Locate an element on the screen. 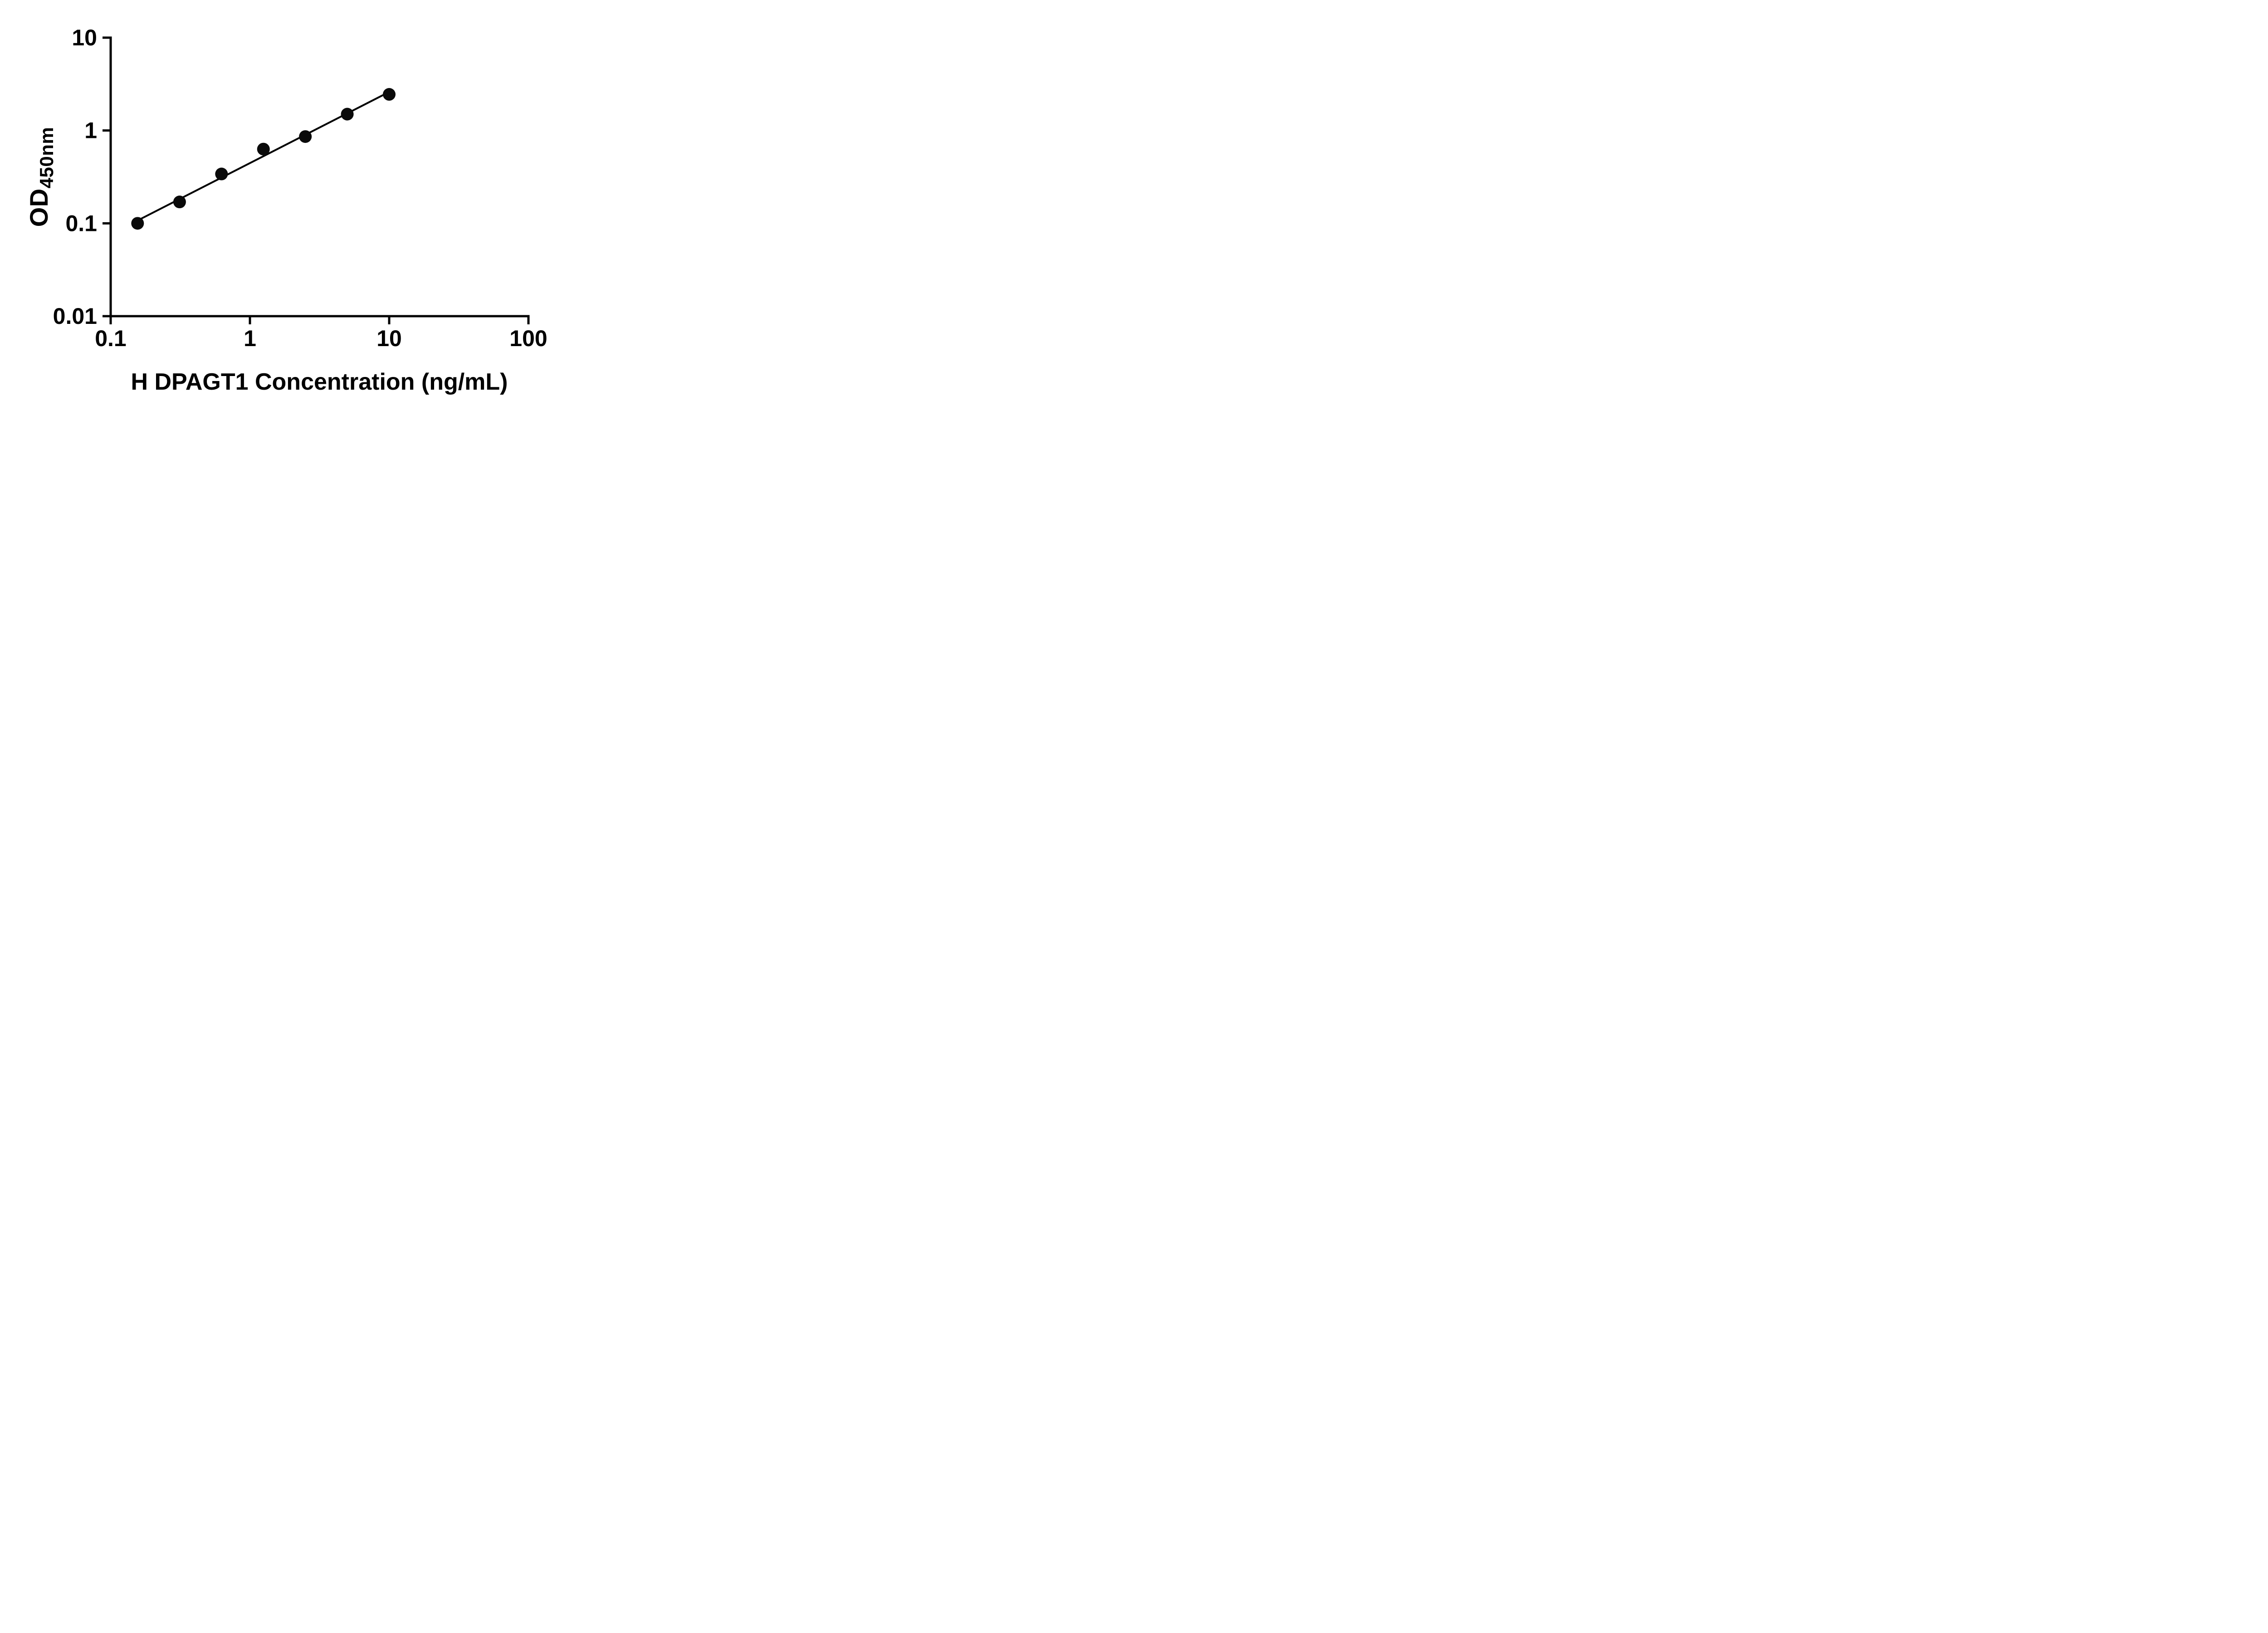 This screenshot has width=2268, height=1633. x-tick-label: 1 is located at coordinates (250, 338).